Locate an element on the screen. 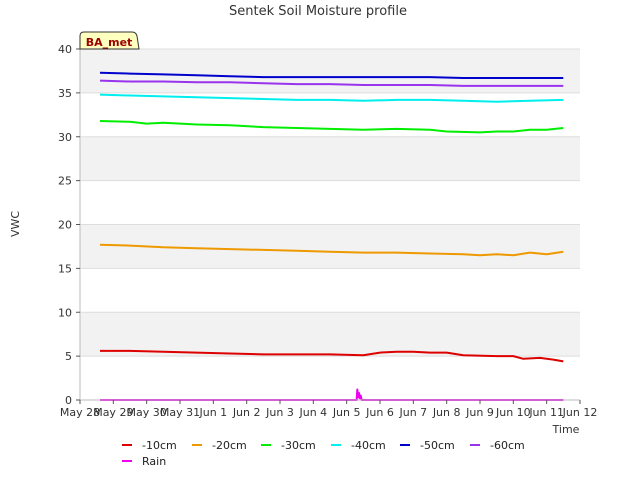  legend-label: -30cm is located at coordinates (298, 445).